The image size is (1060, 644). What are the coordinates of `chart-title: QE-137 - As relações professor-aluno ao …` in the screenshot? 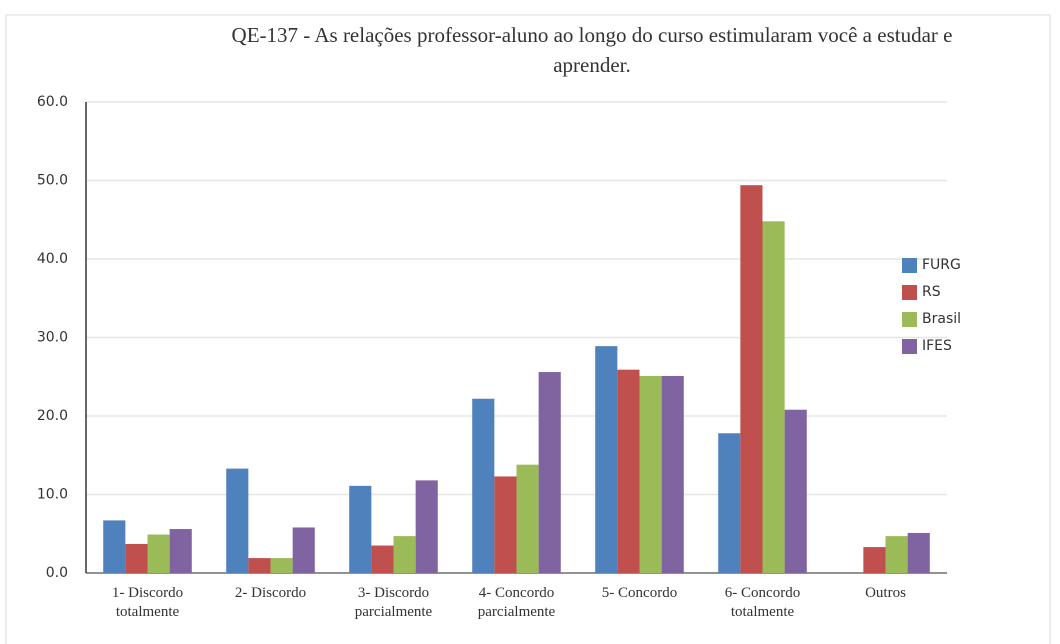 It's located at (592, 50).